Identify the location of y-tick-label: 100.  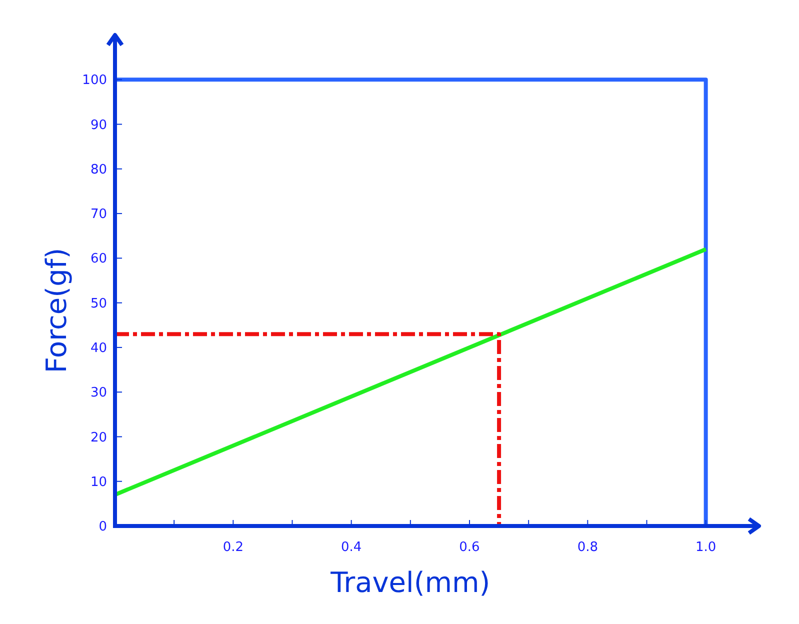
(94, 80).